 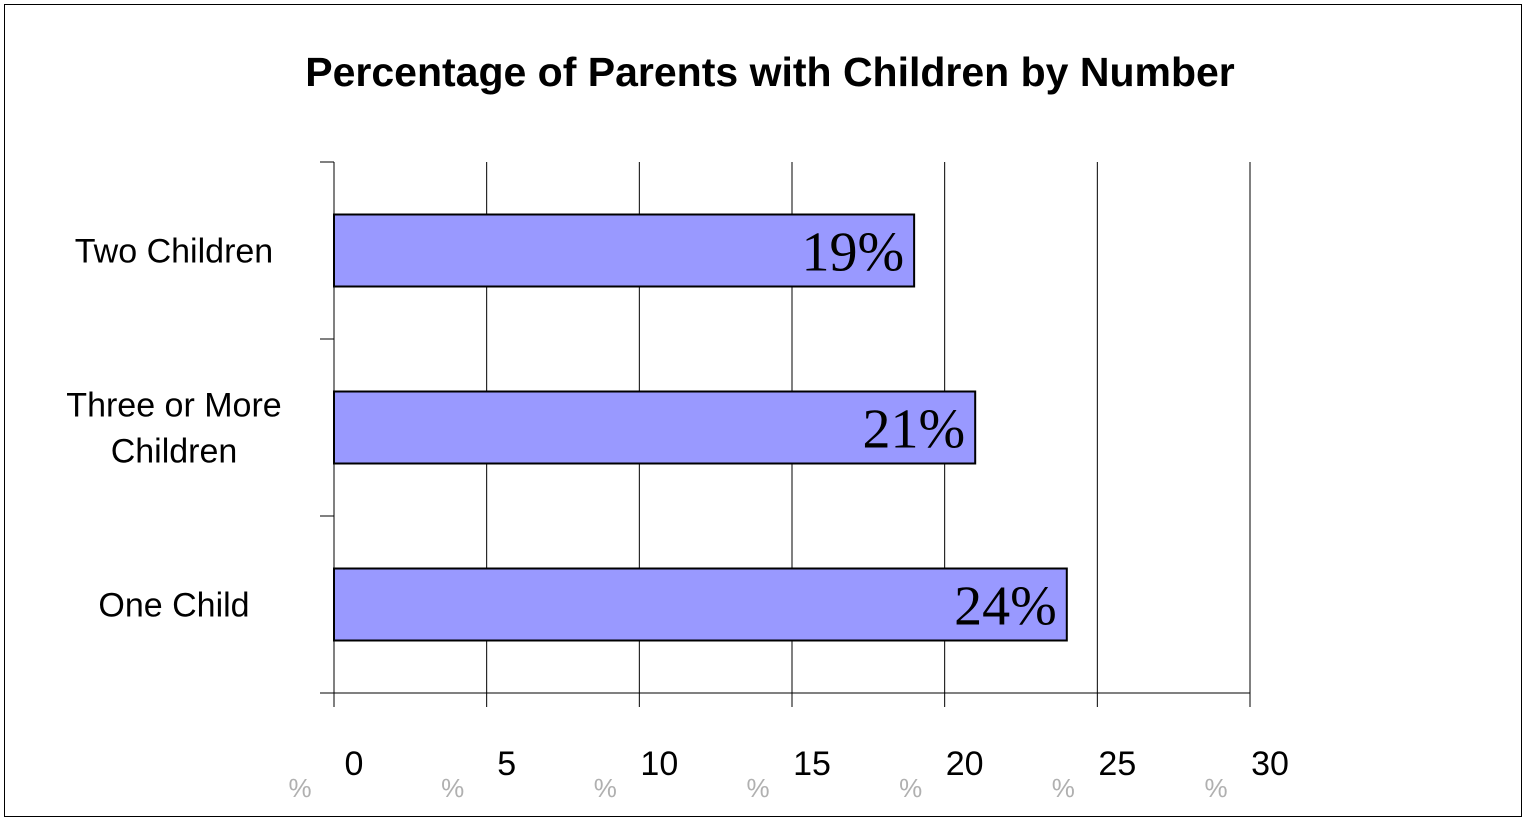 I want to click on x-tick-label: 5, so click(x=506, y=764).